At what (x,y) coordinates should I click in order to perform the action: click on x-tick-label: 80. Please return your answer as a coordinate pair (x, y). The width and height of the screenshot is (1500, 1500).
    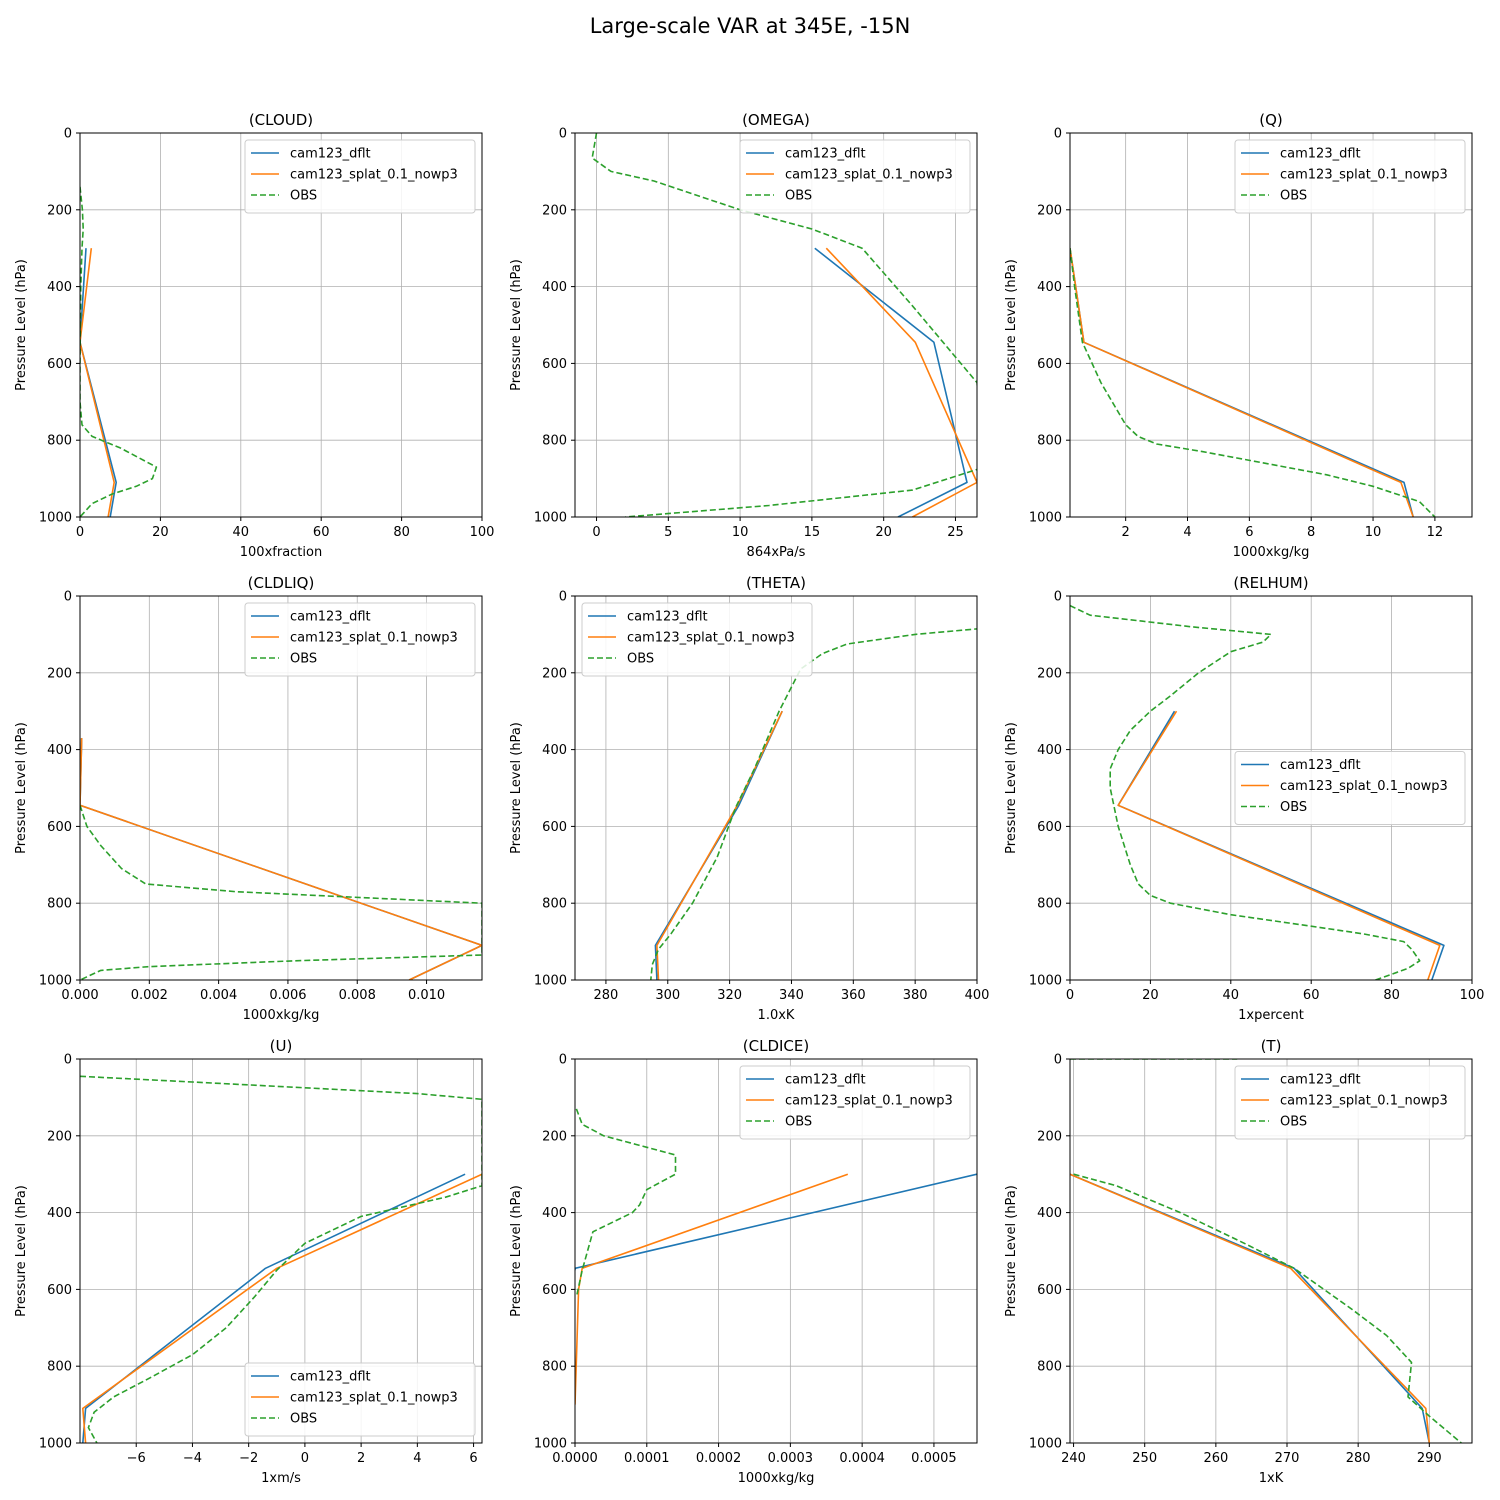
    Looking at the image, I should click on (401, 532).